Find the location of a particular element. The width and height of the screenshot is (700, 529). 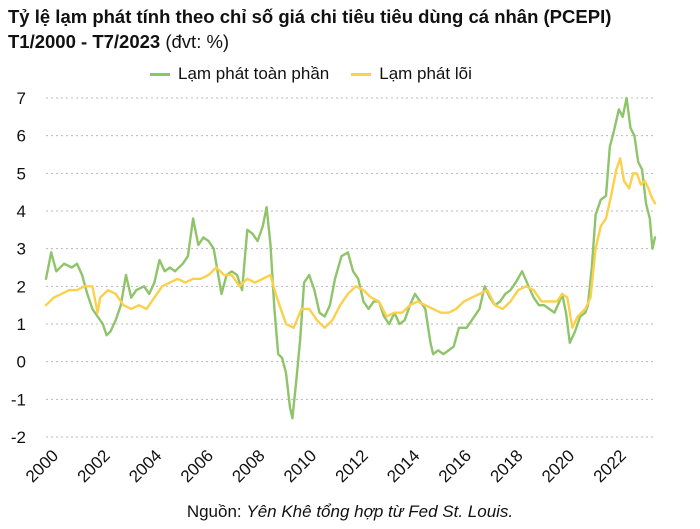

legend-item-headline: Lạm phát toàn phần is located at coordinates (239, 74).